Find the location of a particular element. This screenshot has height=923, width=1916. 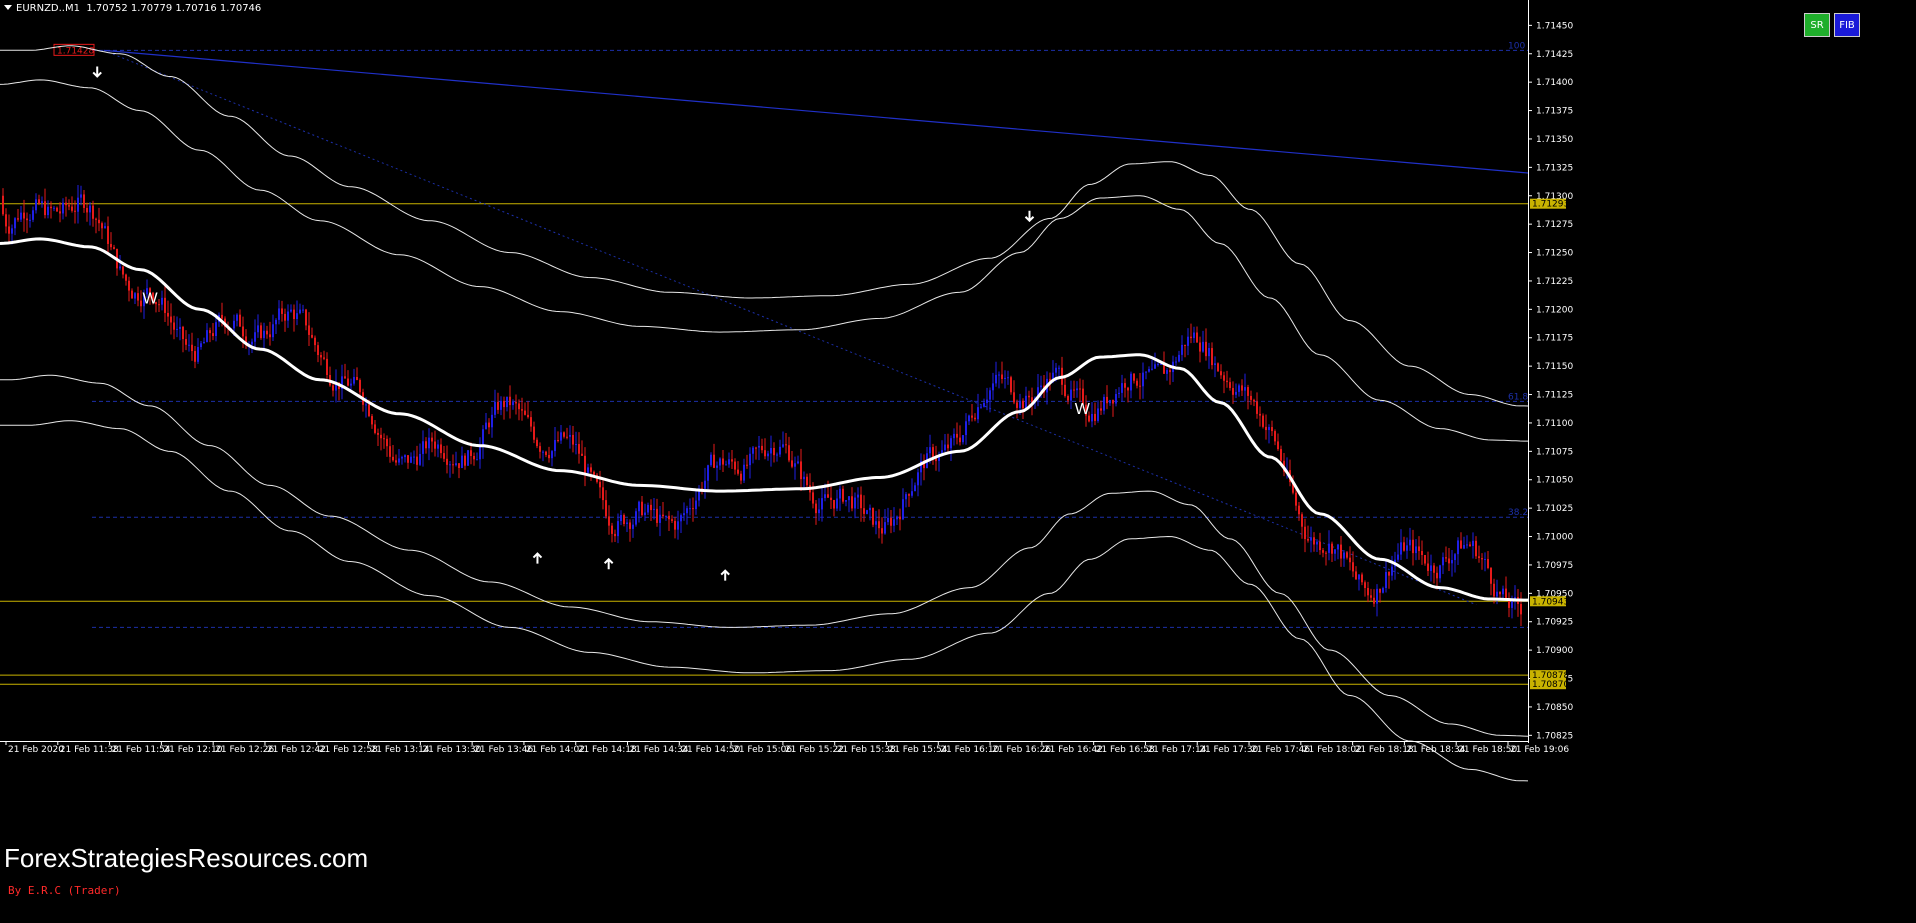

sr-button: SR is located at coordinates (1817, 25).